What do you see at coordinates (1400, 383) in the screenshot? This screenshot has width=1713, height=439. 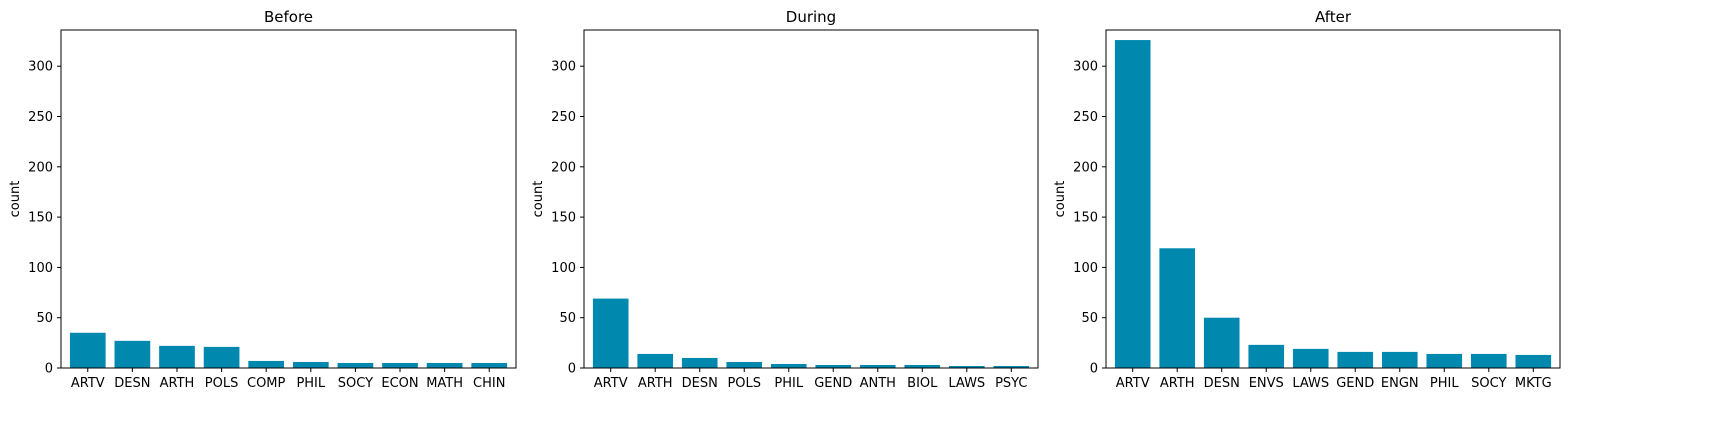 I see `x-tick-label: ENGN` at bounding box center [1400, 383].